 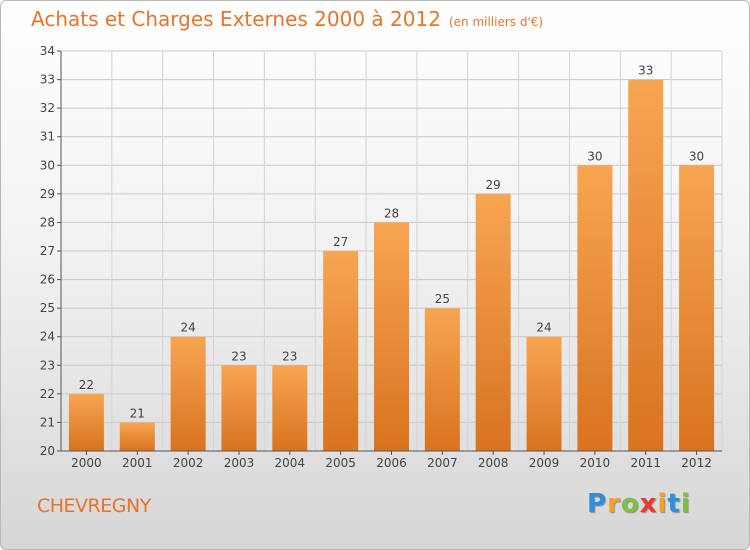 What do you see at coordinates (645, 463) in the screenshot?
I see `x-tick-label: 2011` at bounding box center [645, 463].